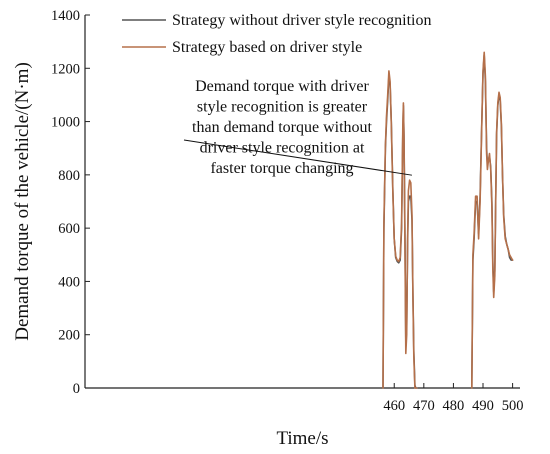 Image resolution: width=550 pixels, height=454 pixels. Describe the element at coordinates (454, 406) in the screenshot. I see `x-tick-label: 480` at that location.